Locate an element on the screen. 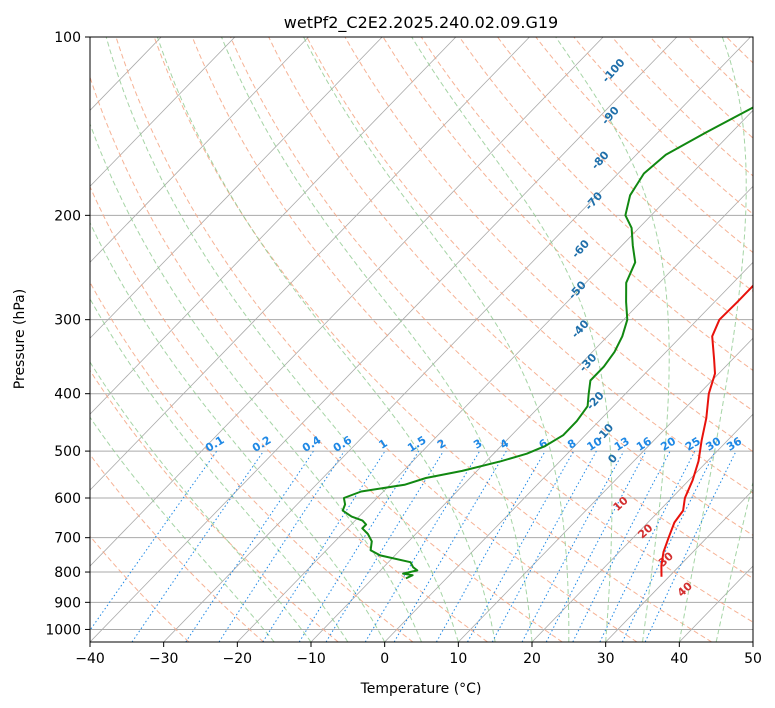  x-tick-label: 20 is located at coordinates (532, 659).